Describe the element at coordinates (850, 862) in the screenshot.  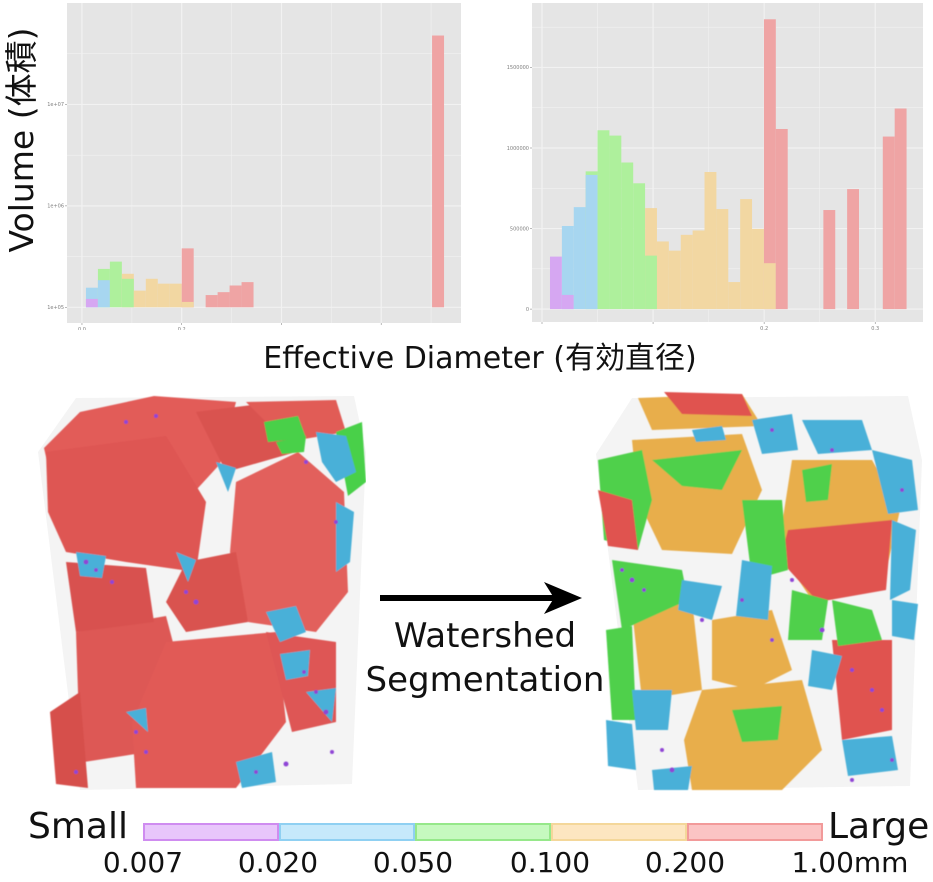
I see `legend-value: 1.00mm` at that location.